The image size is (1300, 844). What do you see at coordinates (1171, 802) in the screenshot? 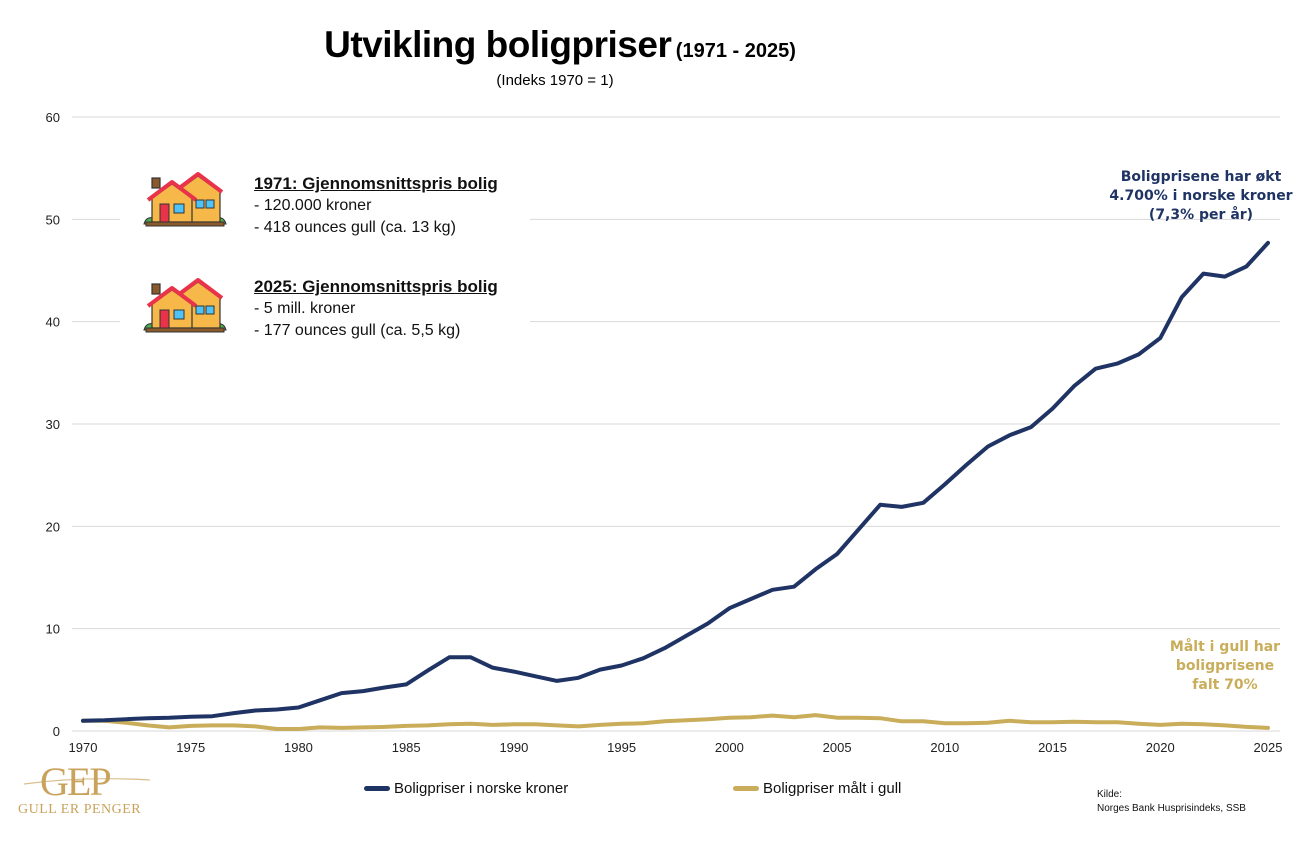
I see `source-note: Kilde: Norges Bank Husprisindeks, SSB` at bounding box center [1171, 802].